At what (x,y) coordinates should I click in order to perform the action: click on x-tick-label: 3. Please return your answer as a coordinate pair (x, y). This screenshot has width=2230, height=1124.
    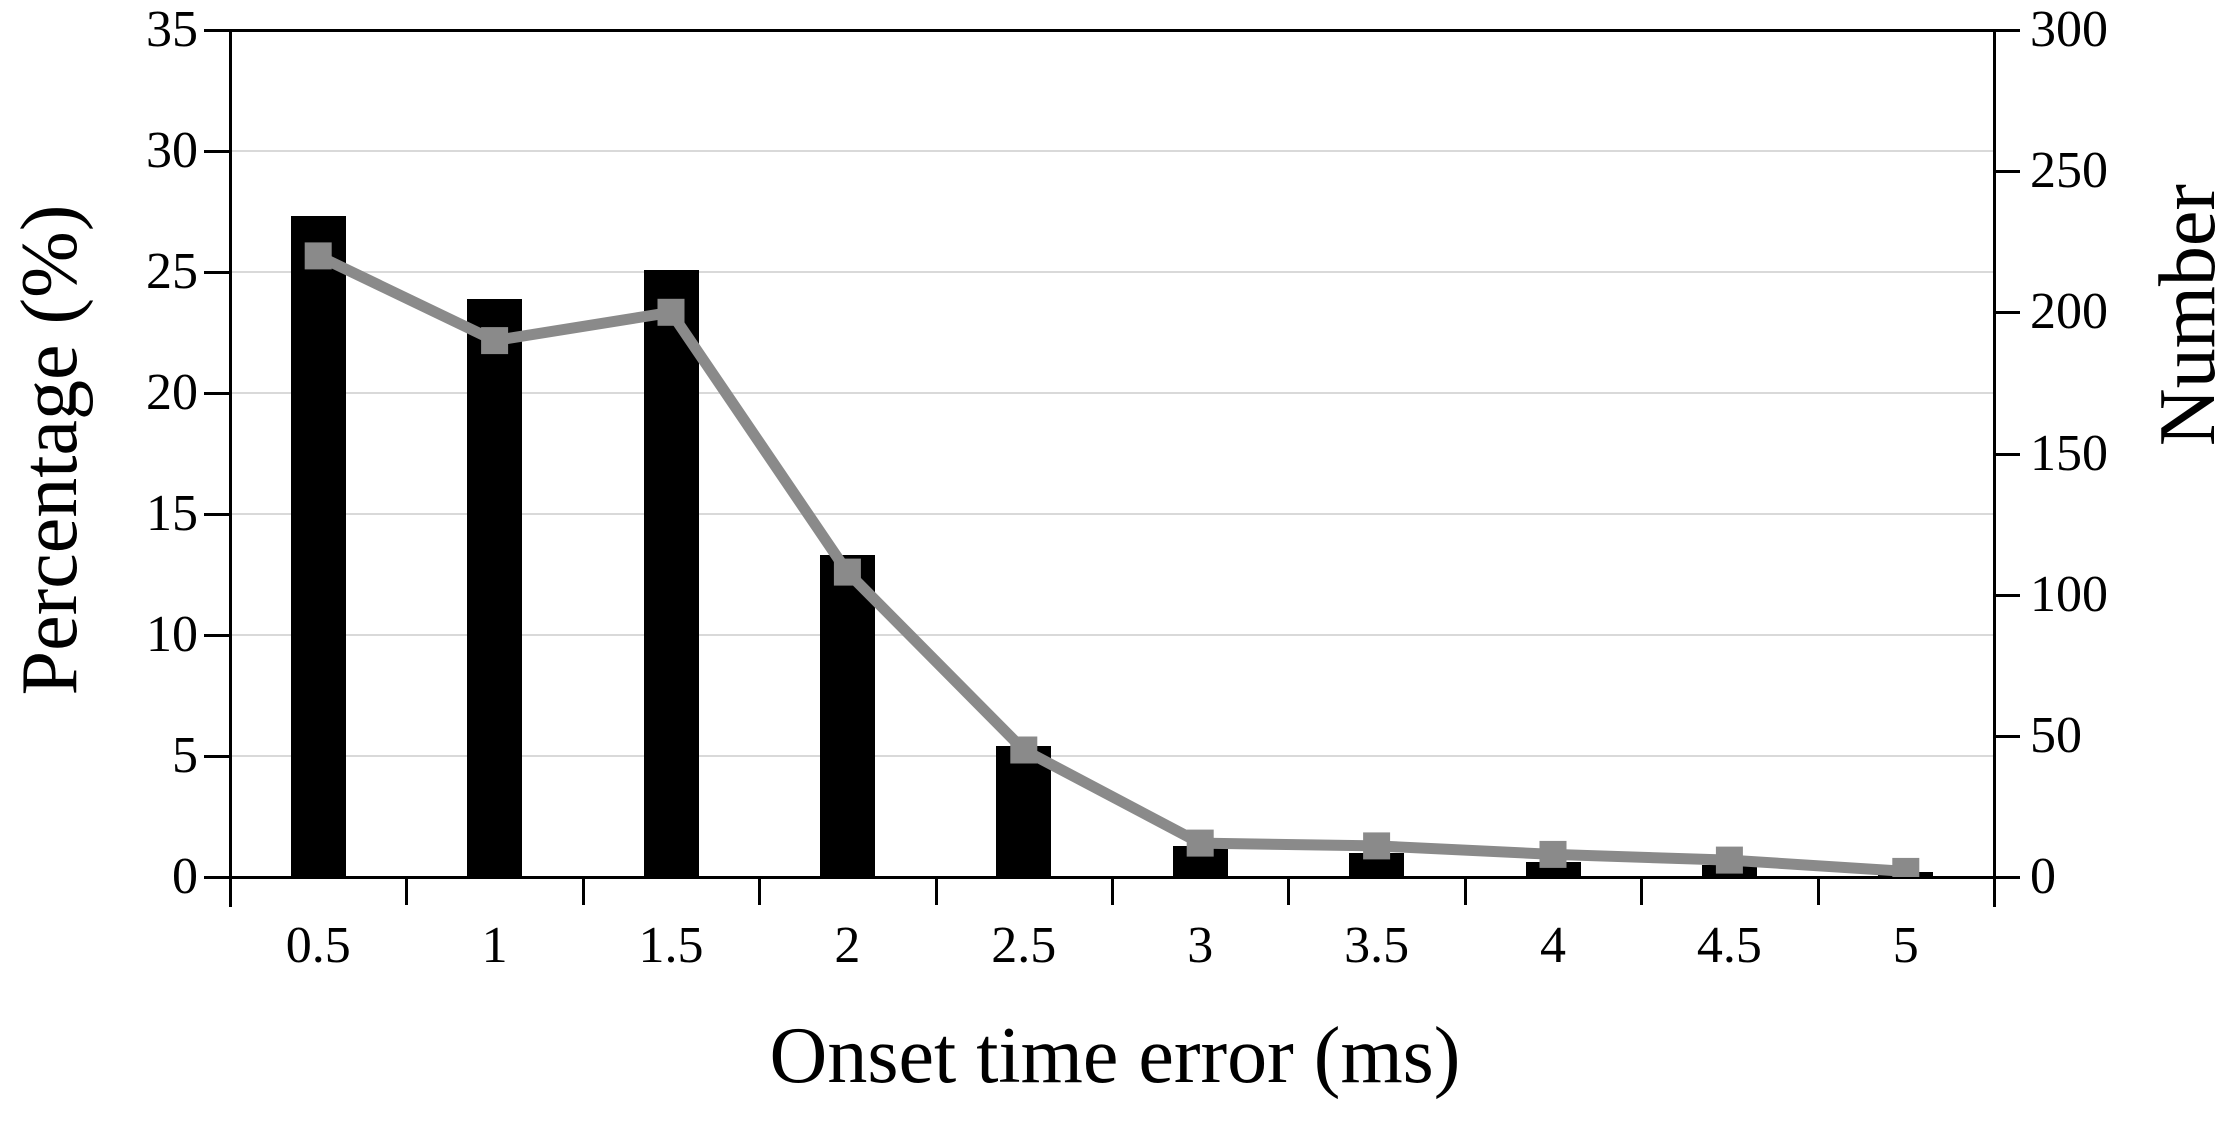
    Looking at the image, I should click on (1200, 945).